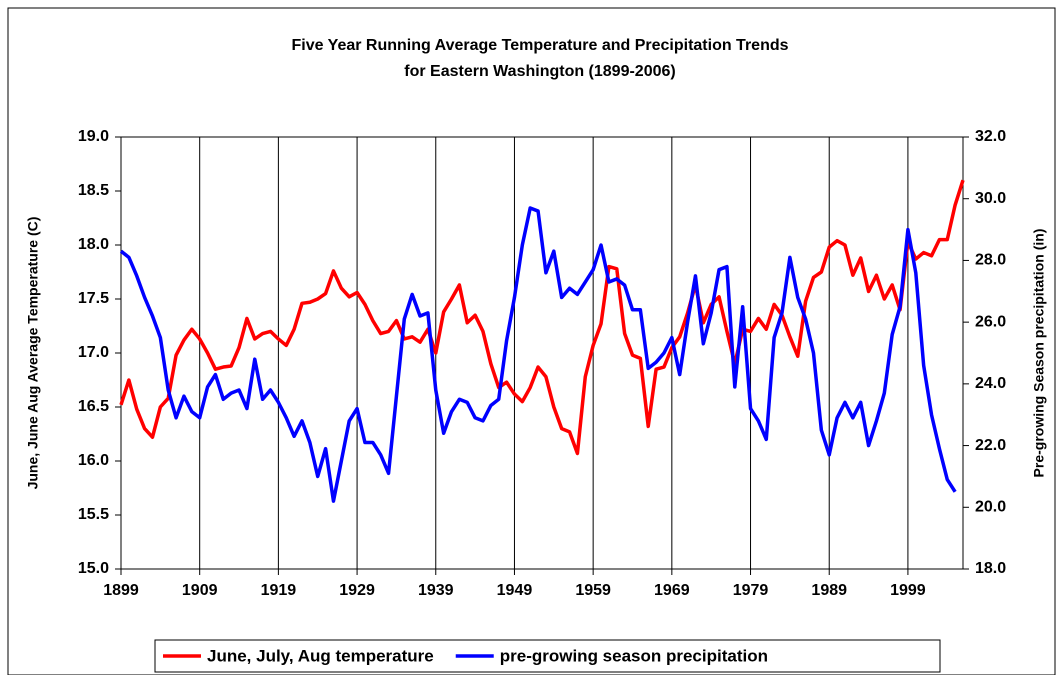 The image size is (1063, 675). I want to click on x-tick-label: 1999, so click(908, 590).